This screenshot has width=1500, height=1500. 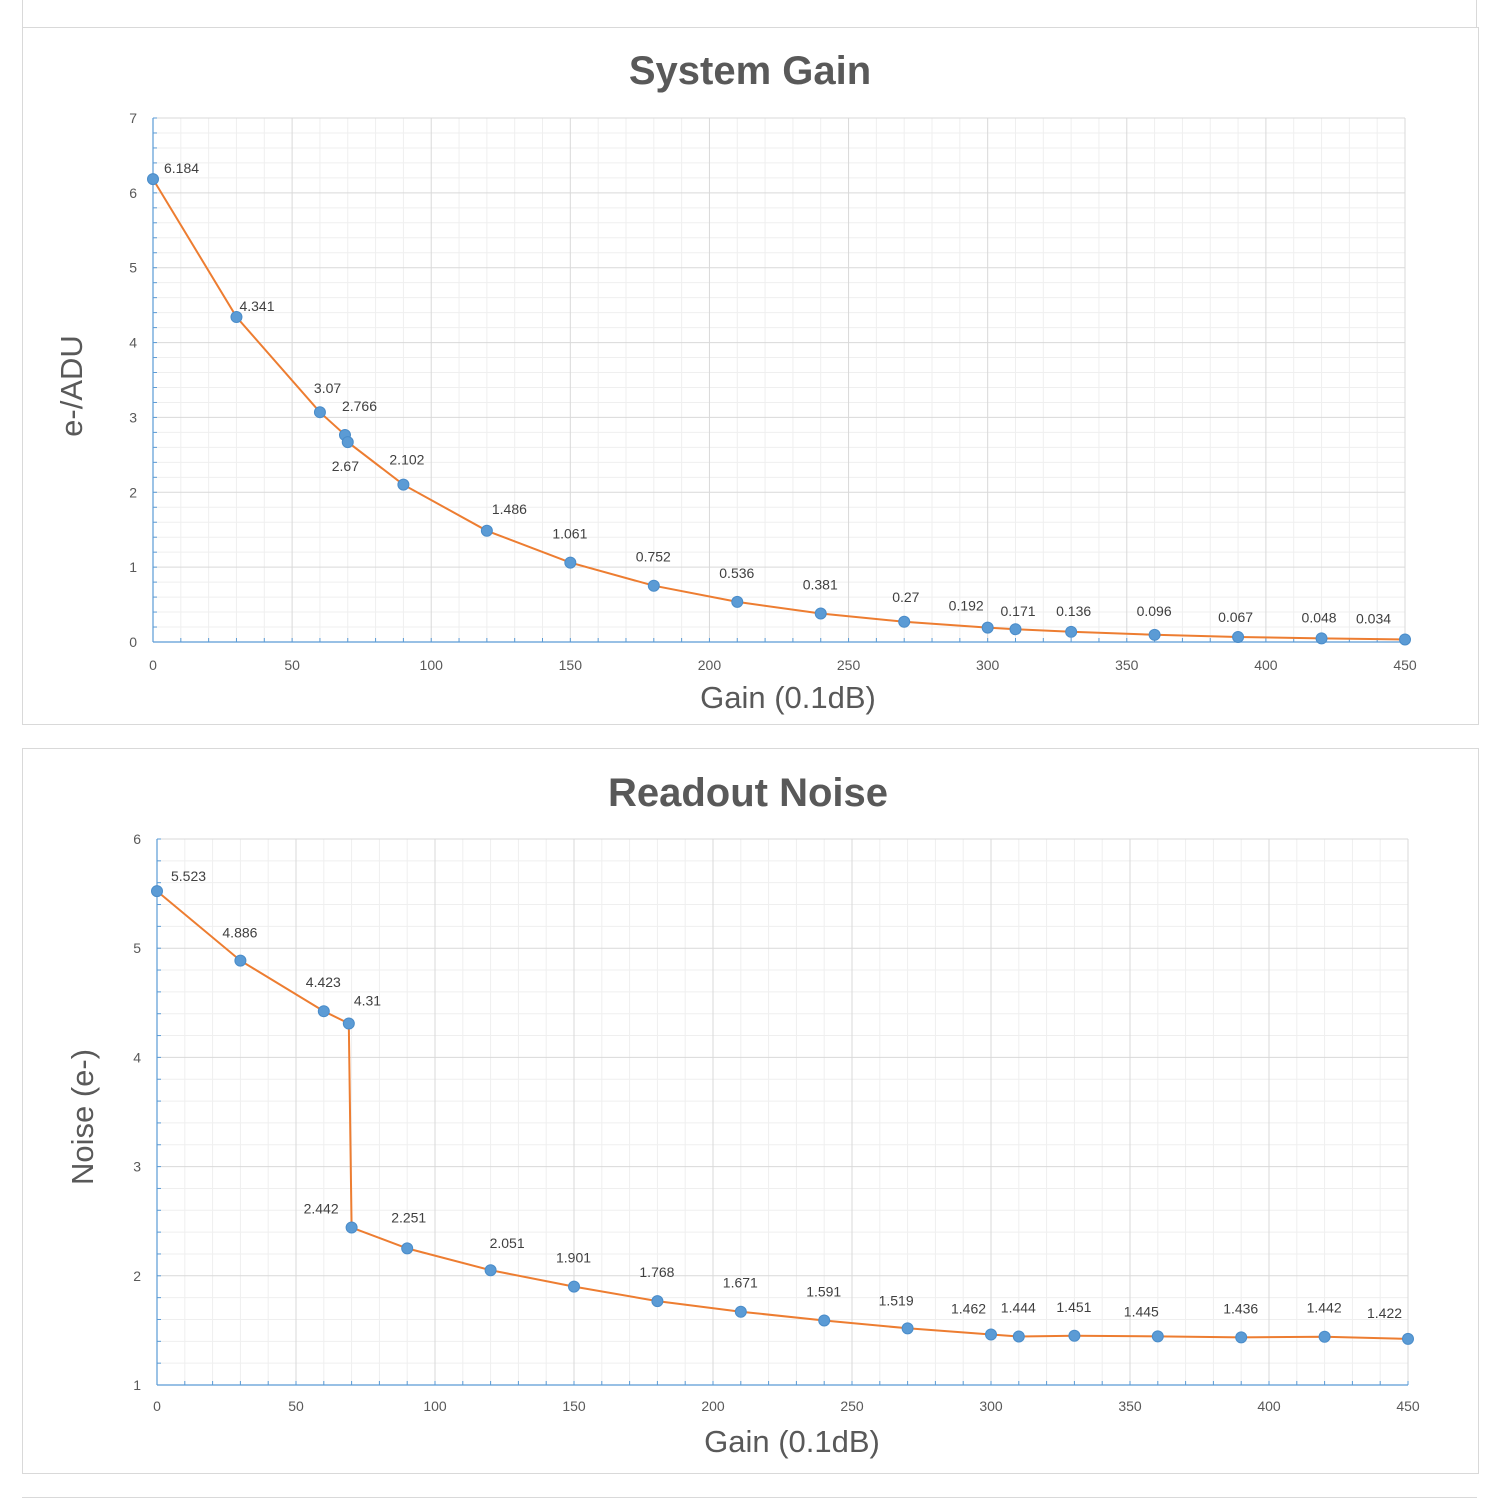 What do you see at coordinates (327, 388) in the screenshot?
I see `data-label: 3.07` at bounding box center [327, 388].